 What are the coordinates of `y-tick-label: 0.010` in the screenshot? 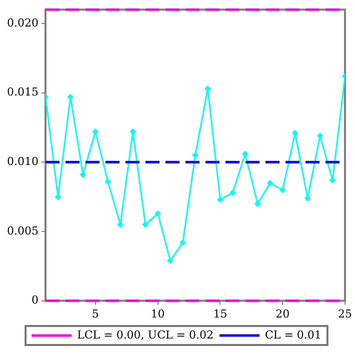 It's located at (22, 161).